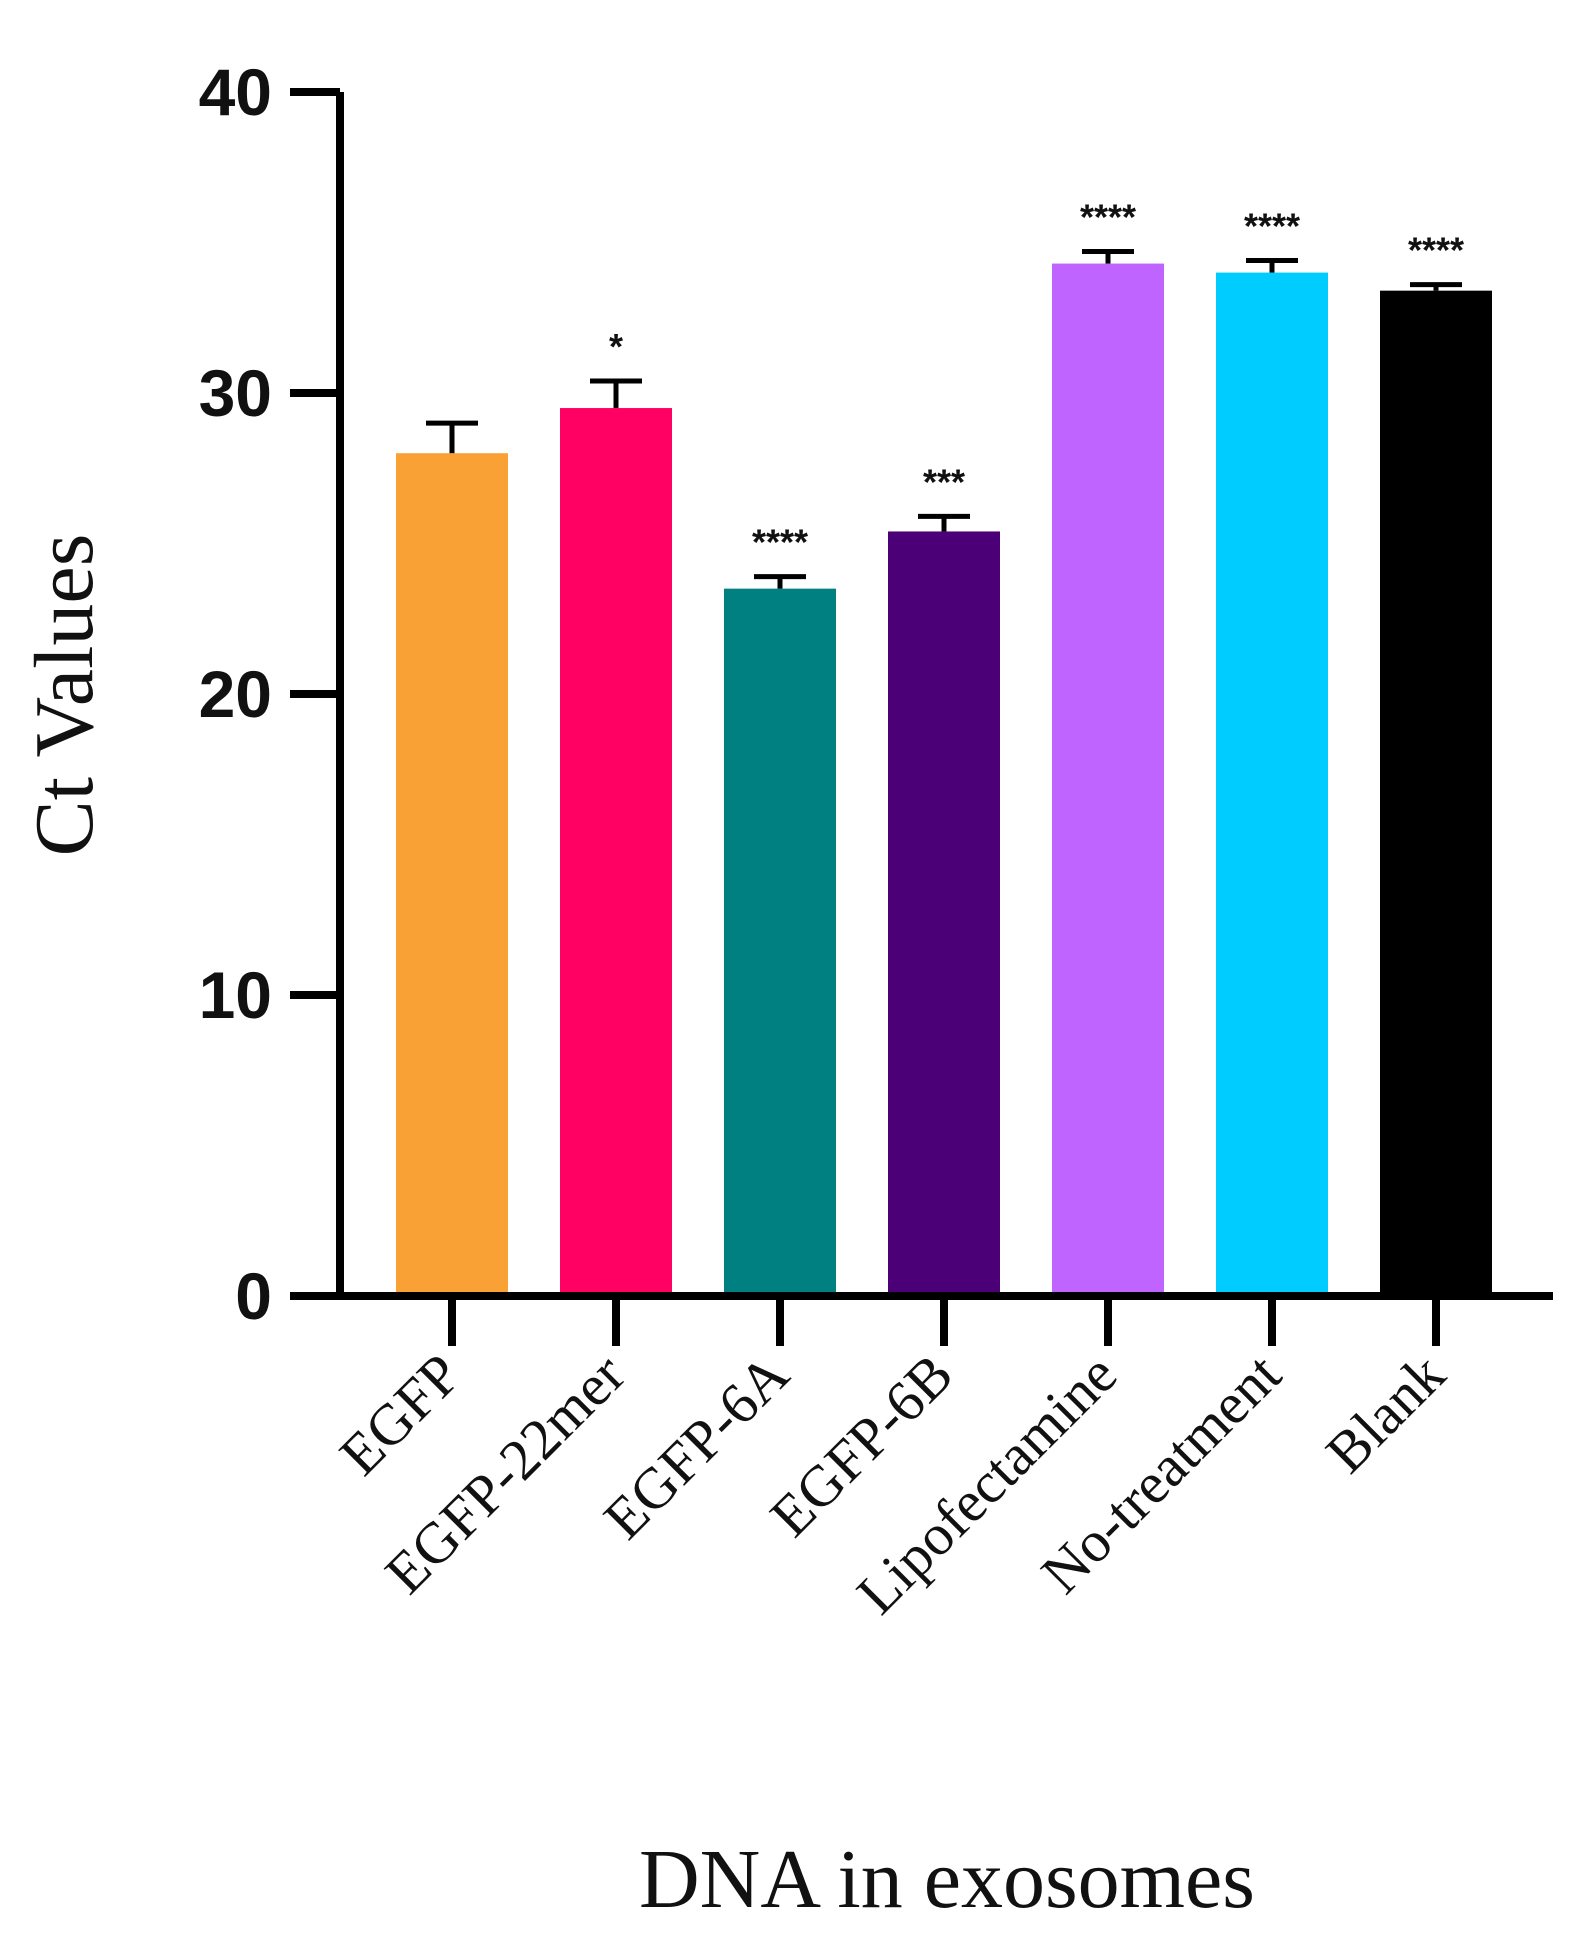 This screenshot has width=1589, height=1959. I want to click on y-tick-label: 40, so click(235, 92).